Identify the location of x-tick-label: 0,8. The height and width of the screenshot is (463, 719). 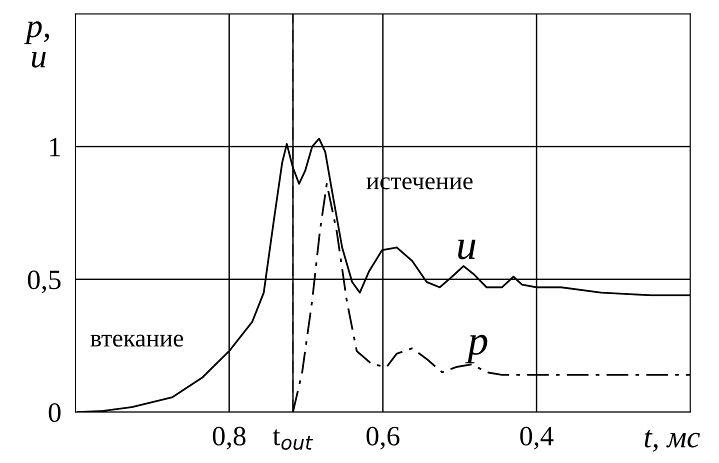
(229, 438).